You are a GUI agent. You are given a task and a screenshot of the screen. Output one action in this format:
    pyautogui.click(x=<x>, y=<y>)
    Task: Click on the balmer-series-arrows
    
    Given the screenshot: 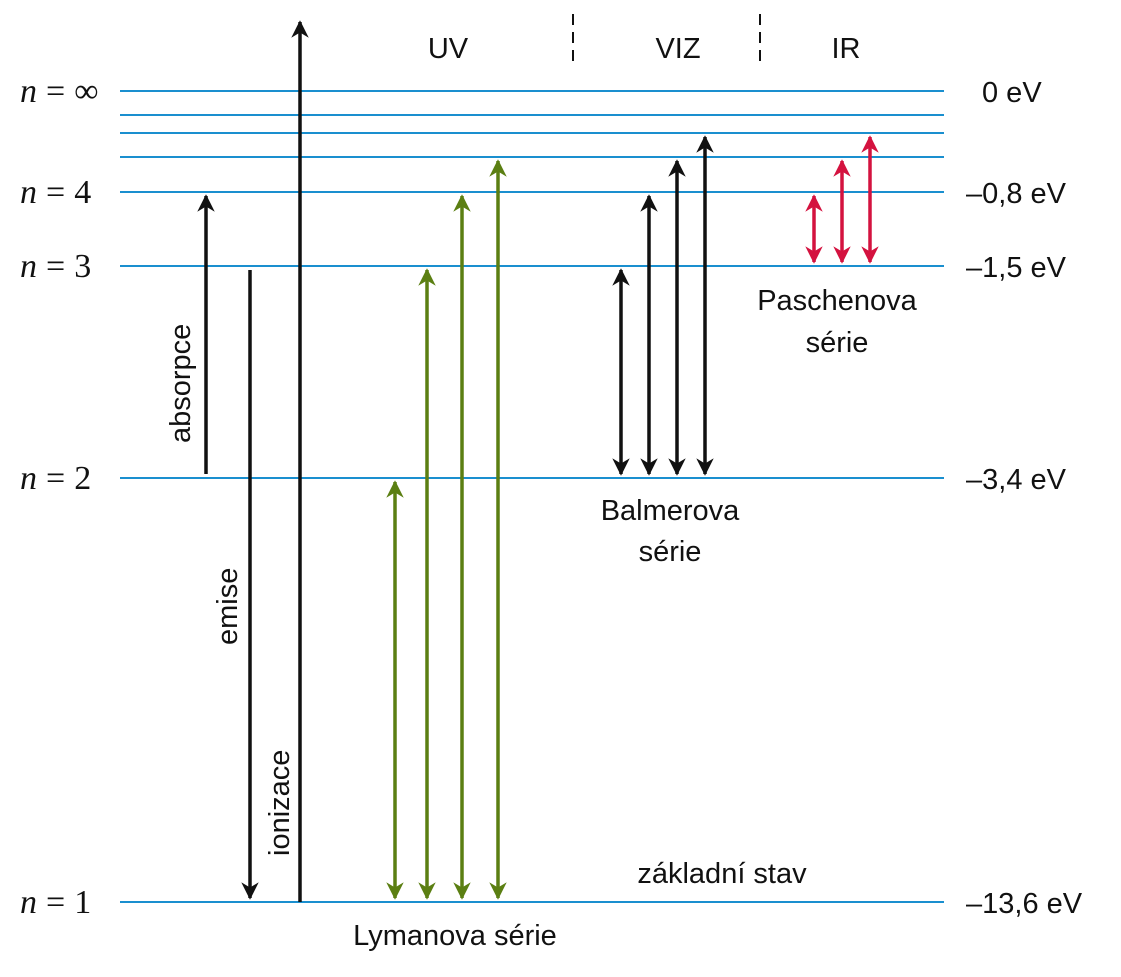 What is the action you would take?
    pyautogui.click(x=663, y=305)
    